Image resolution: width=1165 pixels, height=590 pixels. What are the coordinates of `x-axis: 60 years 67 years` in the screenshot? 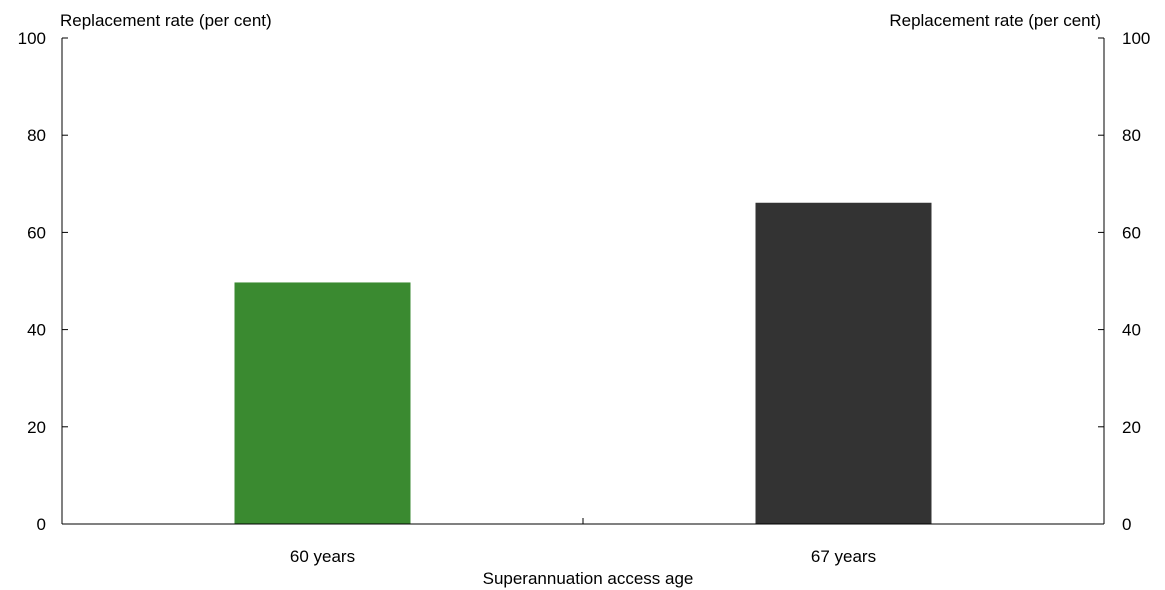 It's located at (583, 542).